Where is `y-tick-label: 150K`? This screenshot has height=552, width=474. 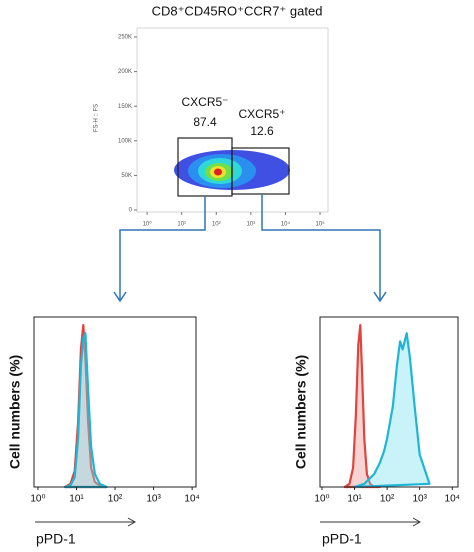 y-tick-label: 150K is located at coordinates (125, 107).